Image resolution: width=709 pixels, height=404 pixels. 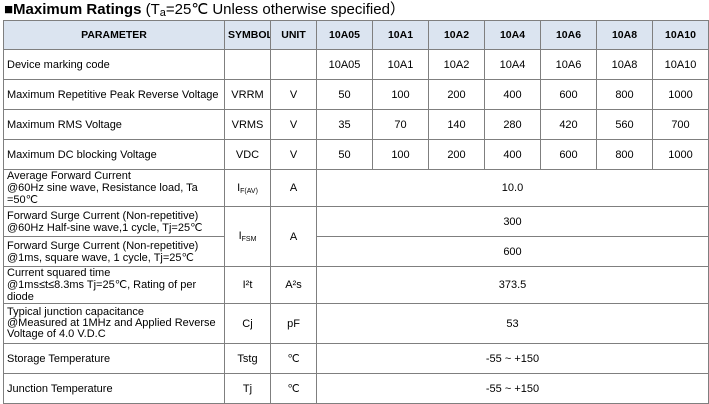 I want to click on param-cell: Maximum DC blocking Voltage, so click(x=114, y=154).